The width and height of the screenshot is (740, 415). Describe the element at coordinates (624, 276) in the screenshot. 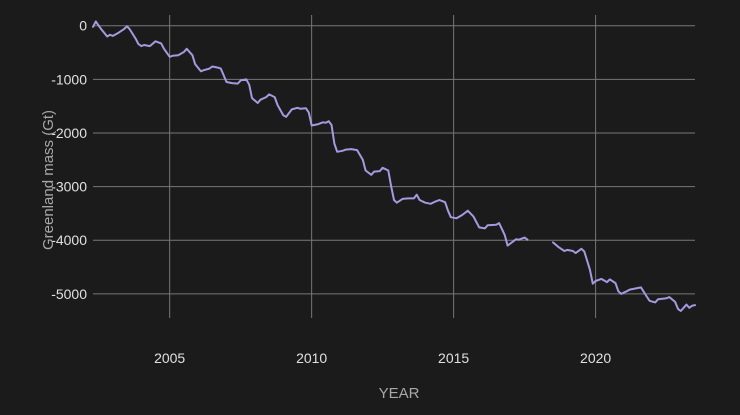

I see `series-line` at that location.